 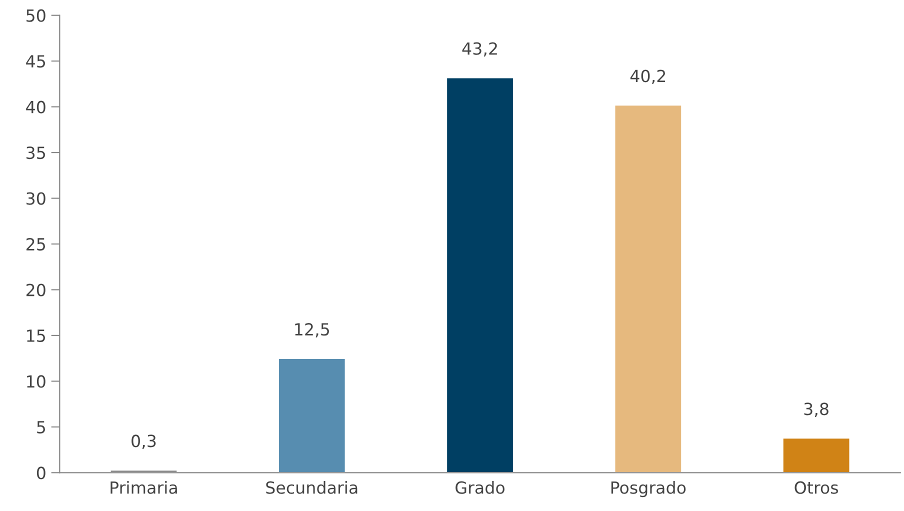 I want to click on x-tick-label: Otros, so click(x=816, y=487).